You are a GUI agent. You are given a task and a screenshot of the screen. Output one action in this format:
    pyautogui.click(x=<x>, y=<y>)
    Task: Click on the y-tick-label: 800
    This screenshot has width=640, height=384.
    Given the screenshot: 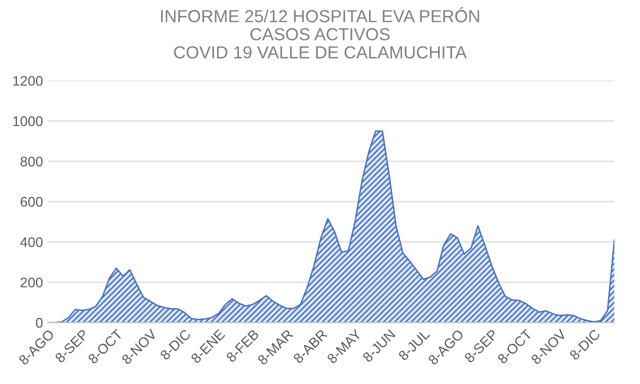 What is the action you would take?
    pyautogui.click(x=31, y=161)
    